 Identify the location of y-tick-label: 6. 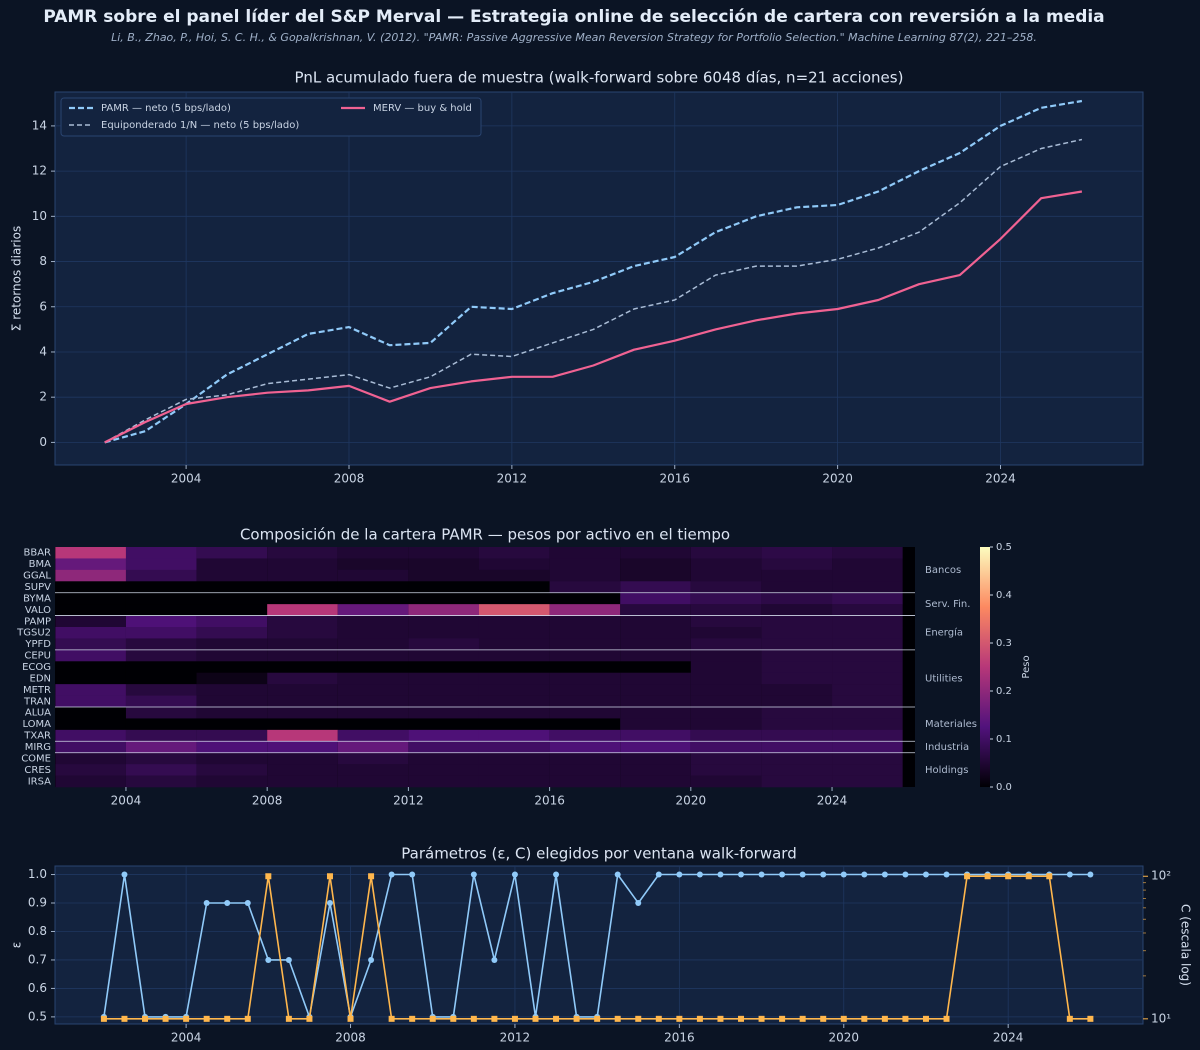
(43, 306).